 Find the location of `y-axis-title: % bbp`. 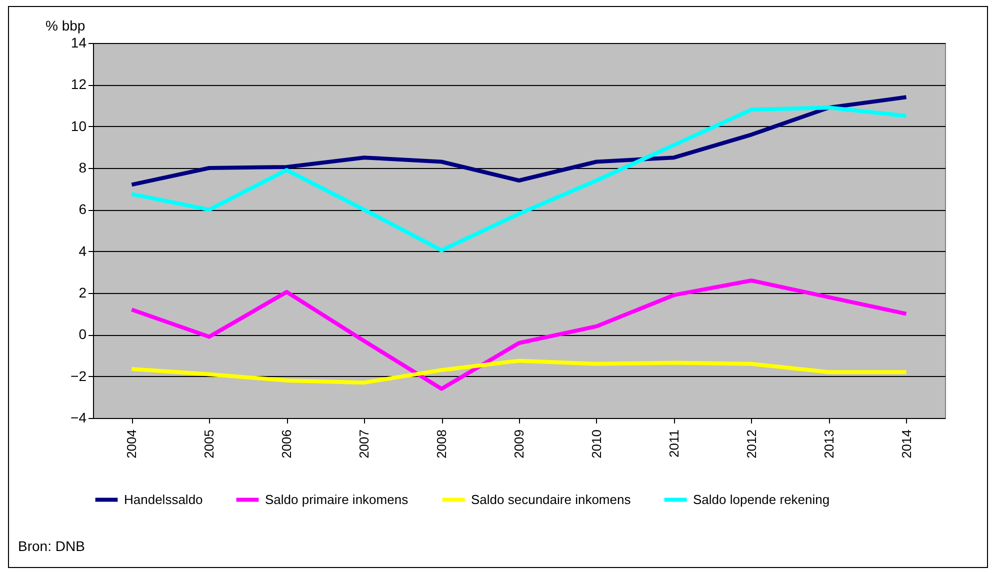

y-axis-title: % bbp is located at coordinates (66, 26).